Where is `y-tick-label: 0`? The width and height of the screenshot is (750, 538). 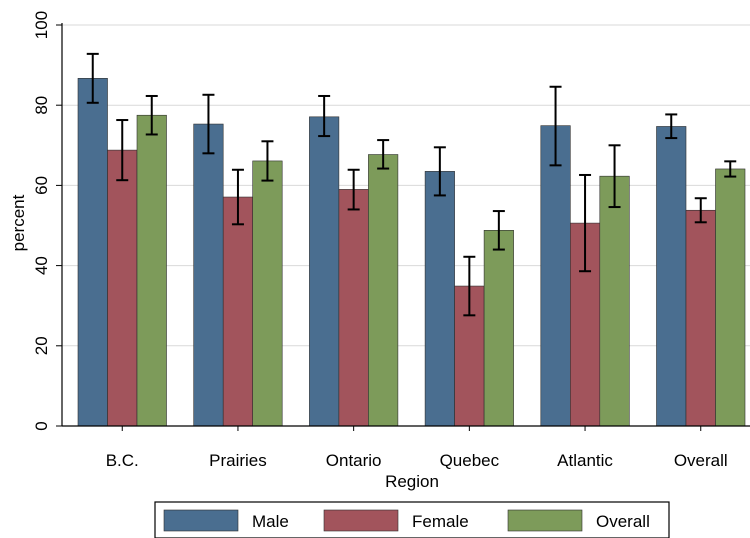
y-tick-label: 0 is located at coordinates (41, 425).